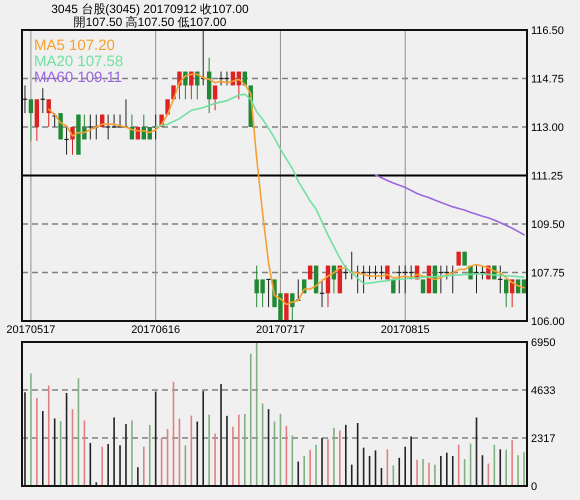 The height and width of the screenshot is (500, 580). Describe the element at coordinates (449, 205) in the screenshot. I see `line-series` at that location.